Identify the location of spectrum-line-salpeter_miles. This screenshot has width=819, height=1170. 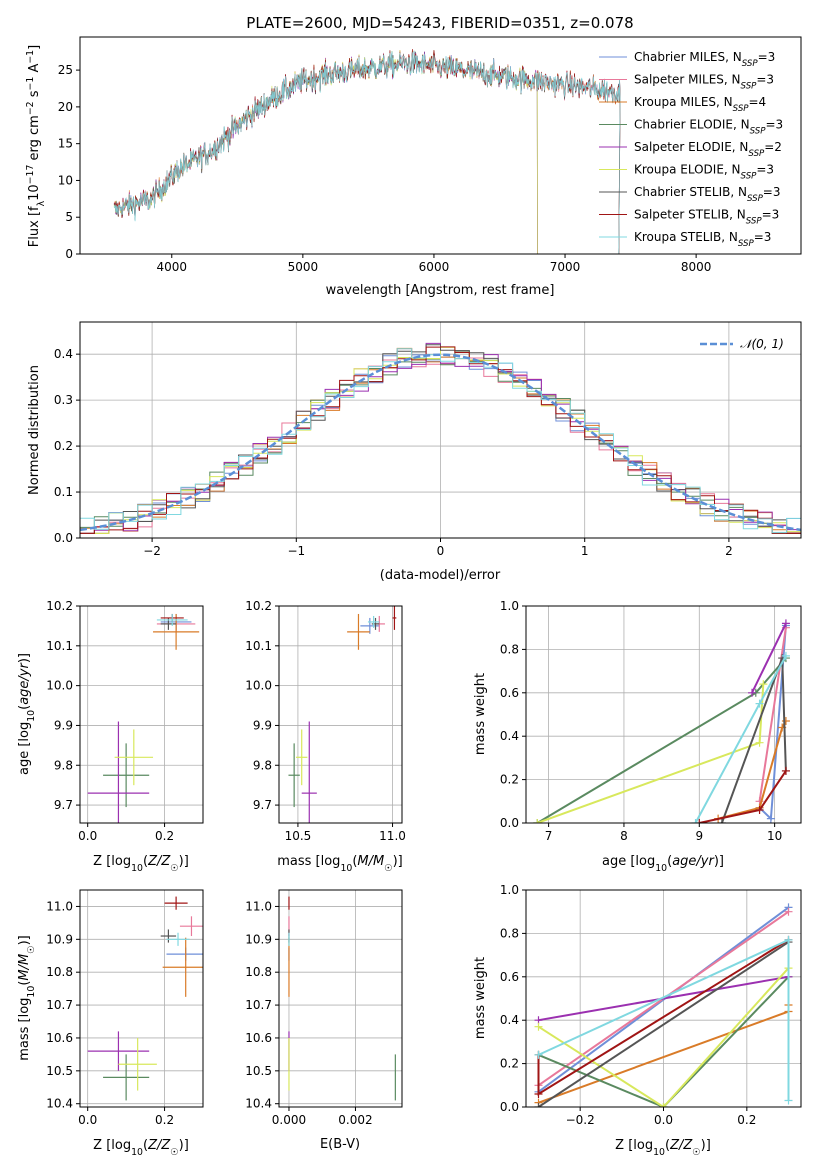
(367, 152).